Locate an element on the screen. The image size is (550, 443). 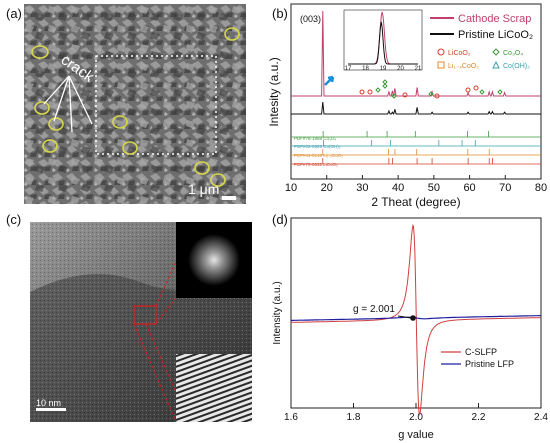
xrd-inset-traces is located at coordinates (383, 38).